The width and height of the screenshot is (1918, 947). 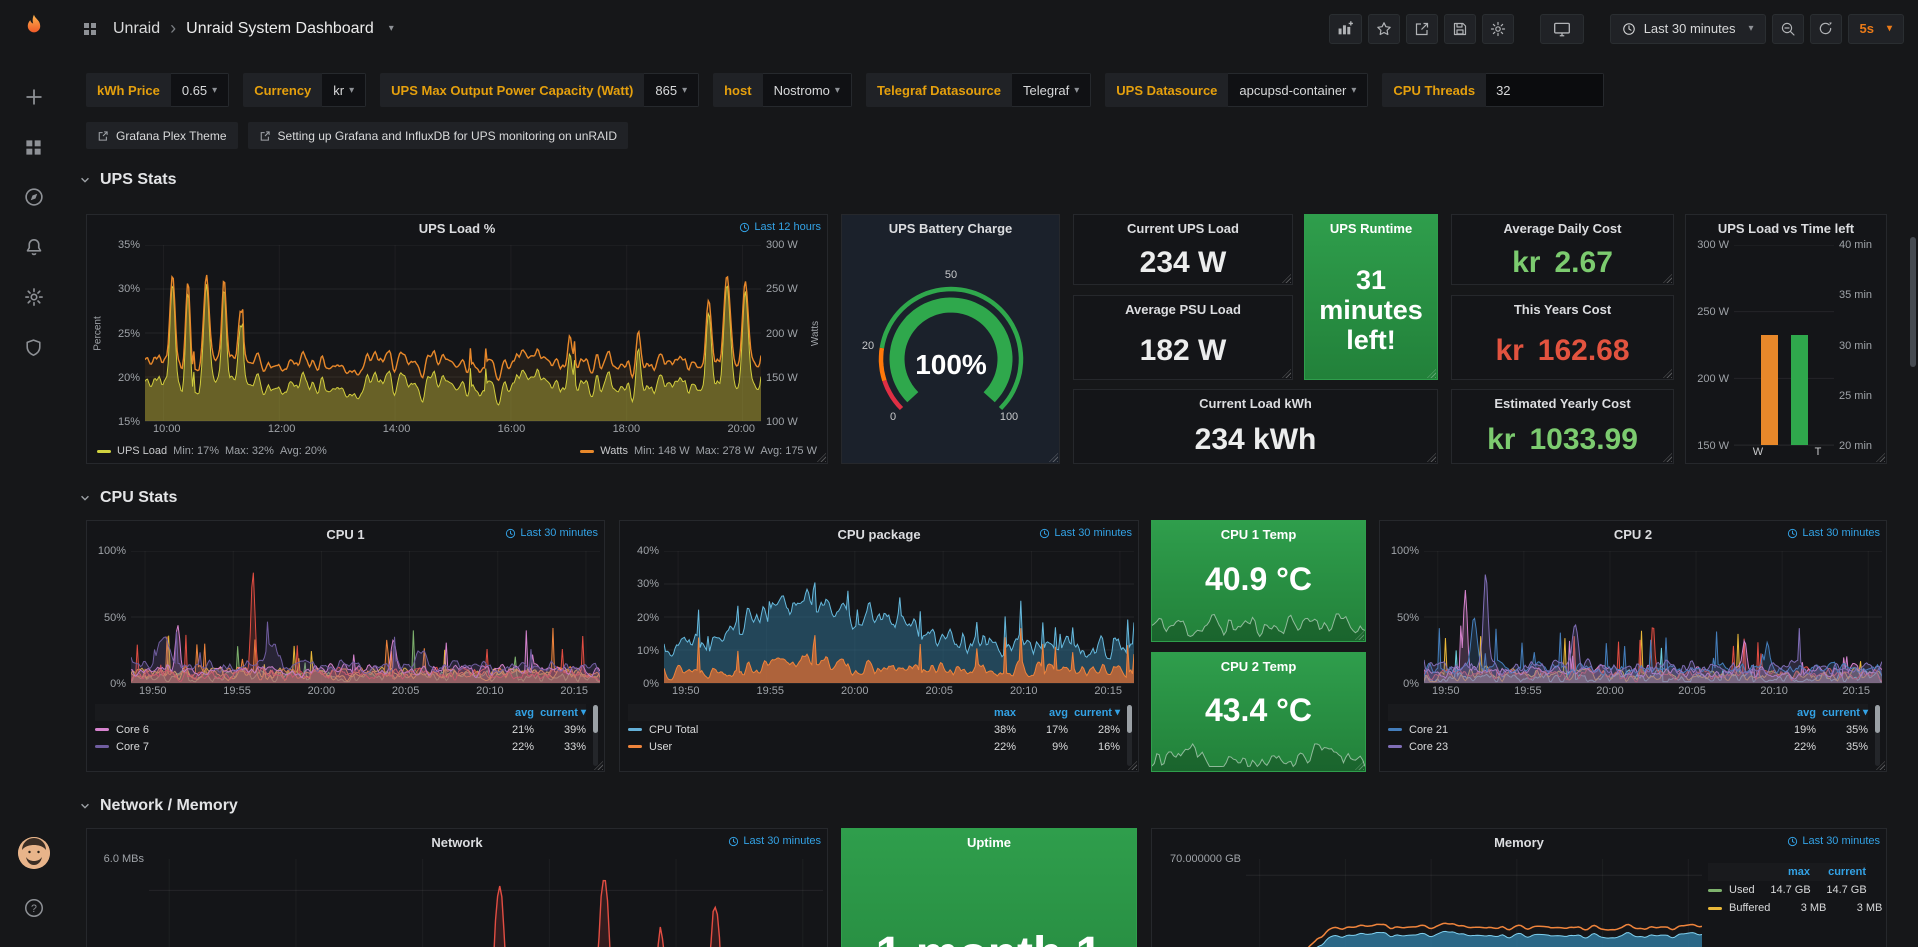 I want to click on variable-telegraf-datasource: Telegraf Datasource Telegraf ▾, so click(x=978, y=90).